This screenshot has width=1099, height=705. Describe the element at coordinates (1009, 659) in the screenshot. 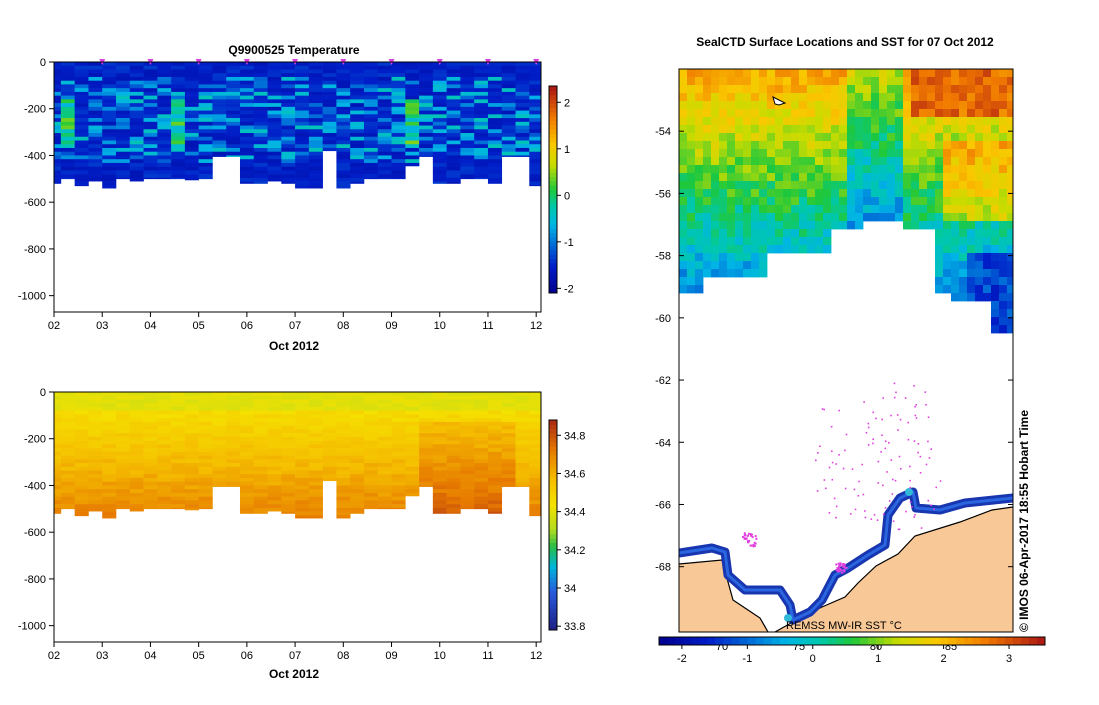

I see `colorbar-tick-label: 3` at that location.